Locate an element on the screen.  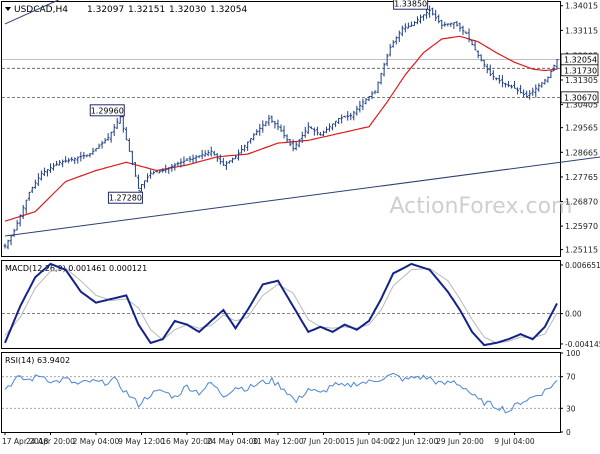
annotation-value: 1.29960 is located at coordinates (107, 110).